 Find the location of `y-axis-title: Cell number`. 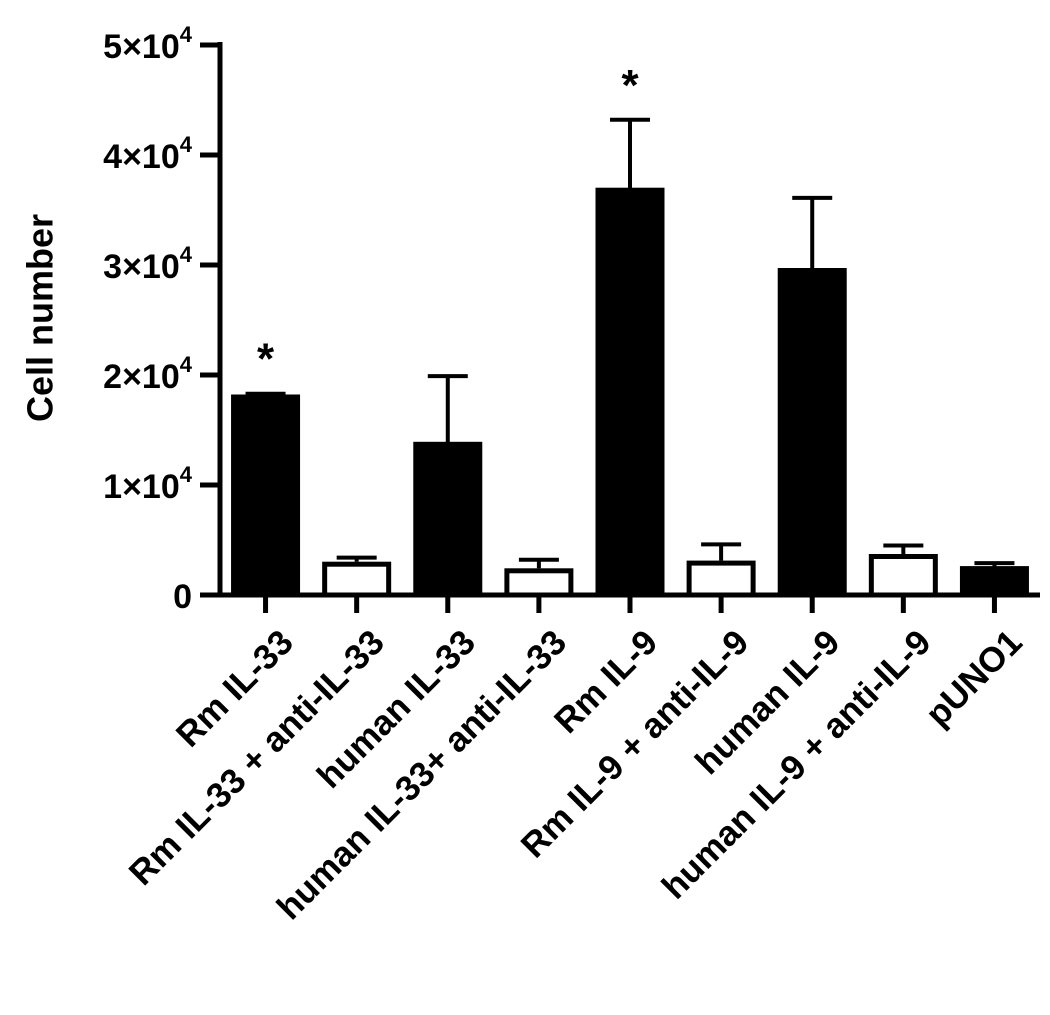

y-axis-title: Cell number is located at coordinates (40, 318).